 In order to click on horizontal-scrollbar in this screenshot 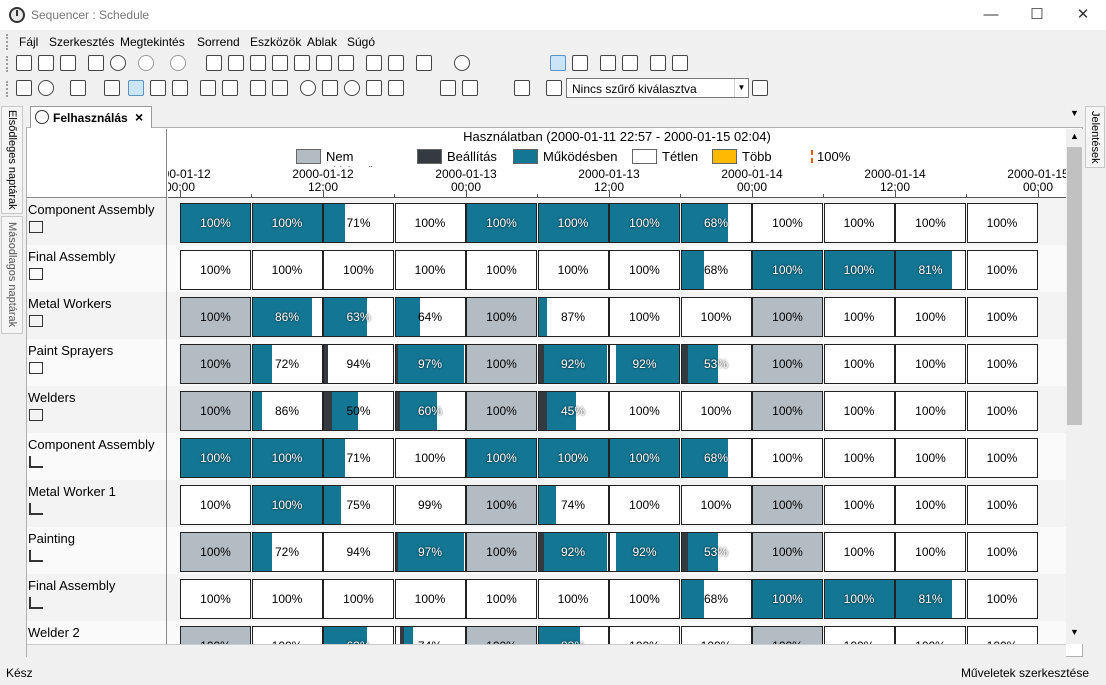, I will do `click(546, 650)`.